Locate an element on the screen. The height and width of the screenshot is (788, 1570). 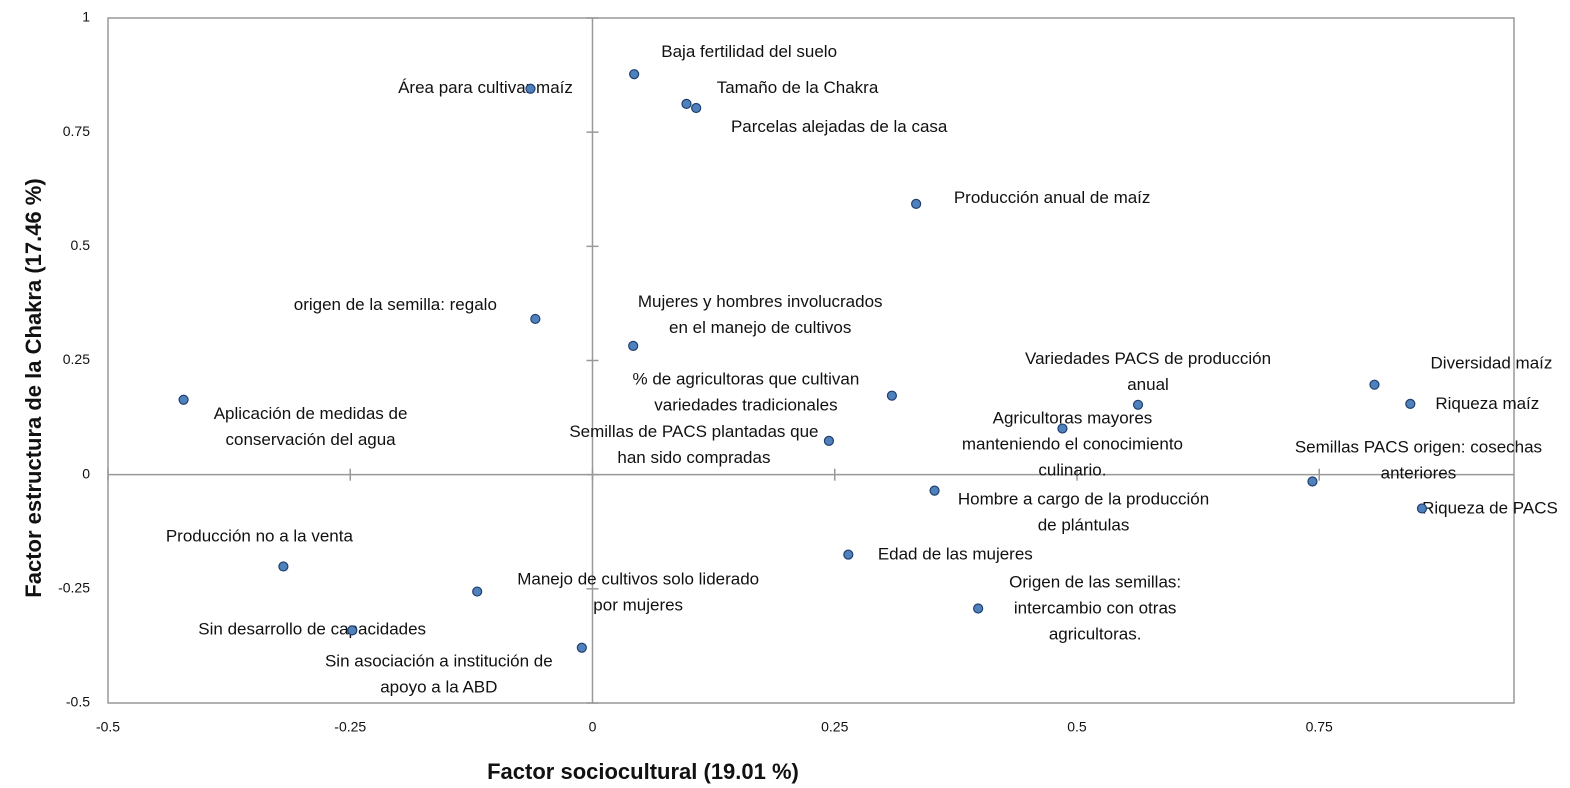
point-label-line: Sin asociación a institución de is located at coordinates (439, 661).